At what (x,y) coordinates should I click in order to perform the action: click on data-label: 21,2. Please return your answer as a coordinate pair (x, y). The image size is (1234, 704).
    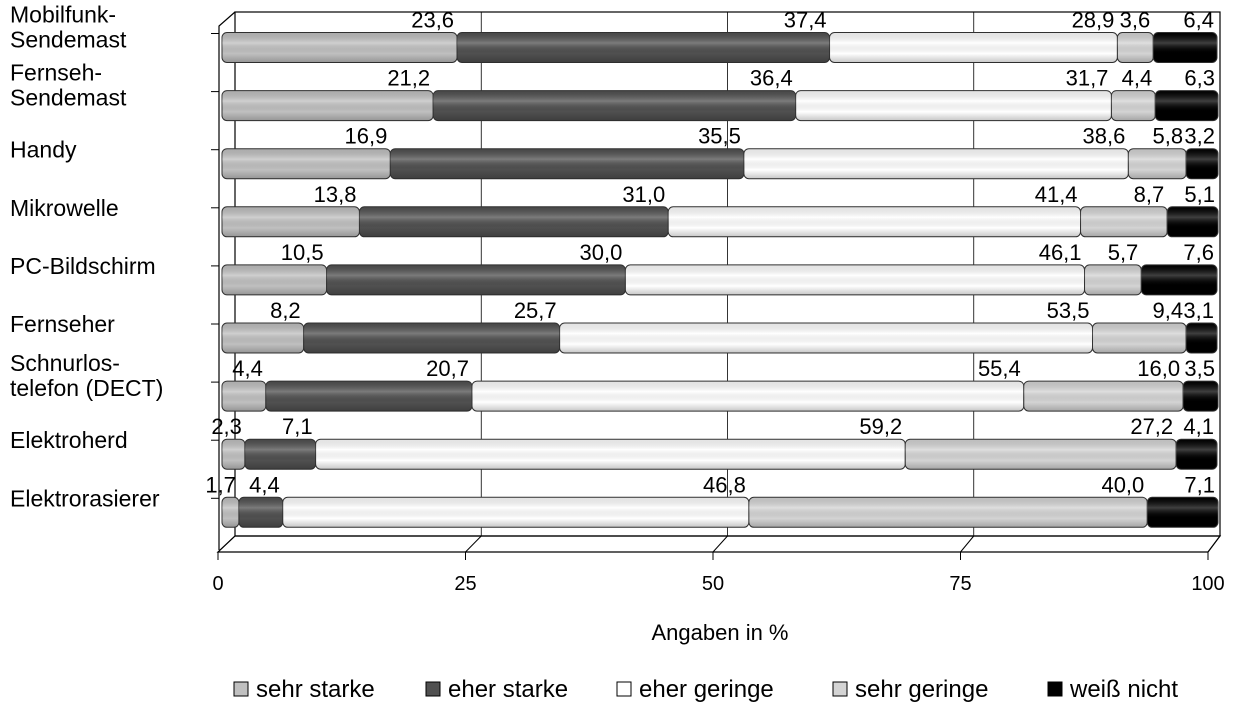
    Looking at the image, I should click on (408, 78).